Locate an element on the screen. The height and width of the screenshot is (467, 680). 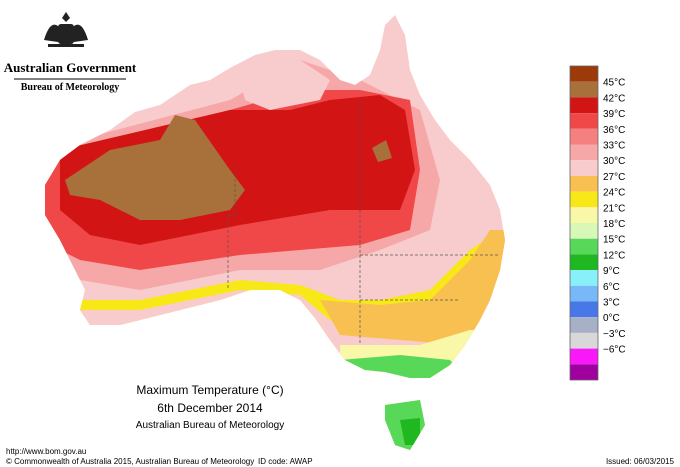
coat-of-arms is located at coordinates (66, 29).